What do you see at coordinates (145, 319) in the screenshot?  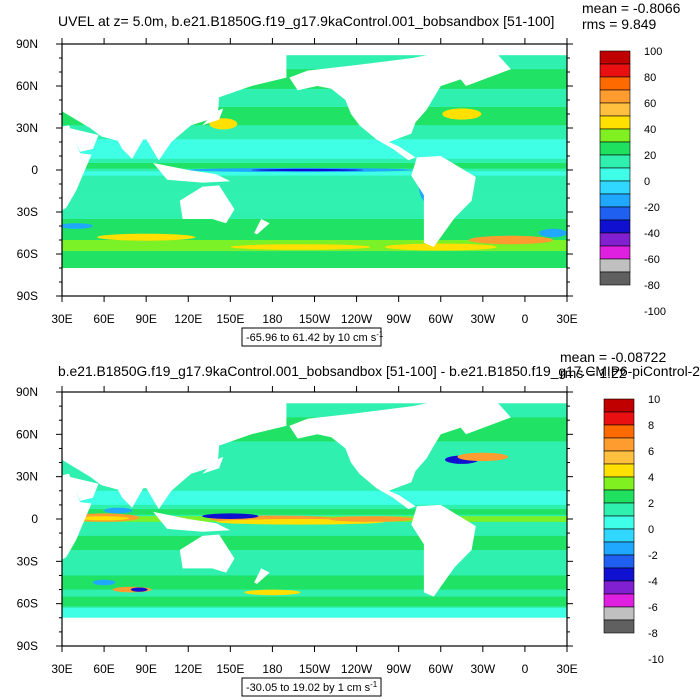 I see `x-tick-label: 90E` at bounding box center [145, 319].